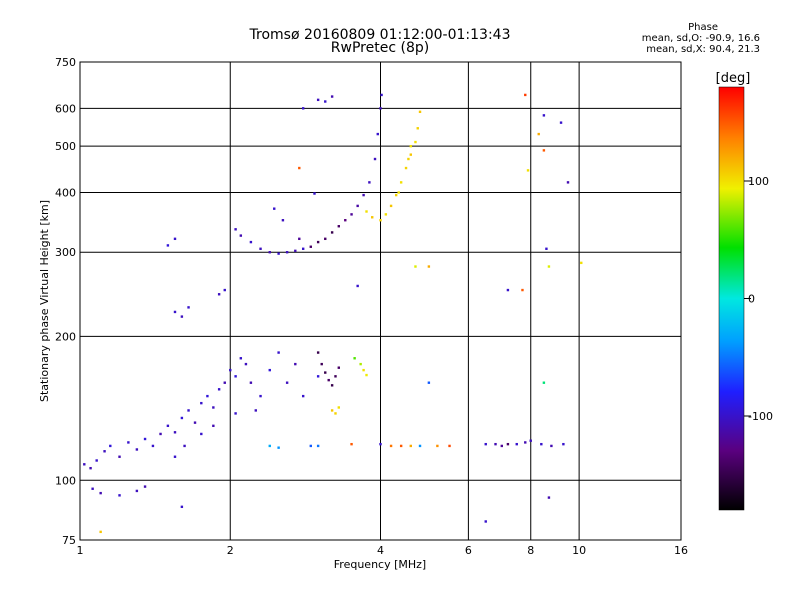  I want to click on colorbar, so click(731, 298).